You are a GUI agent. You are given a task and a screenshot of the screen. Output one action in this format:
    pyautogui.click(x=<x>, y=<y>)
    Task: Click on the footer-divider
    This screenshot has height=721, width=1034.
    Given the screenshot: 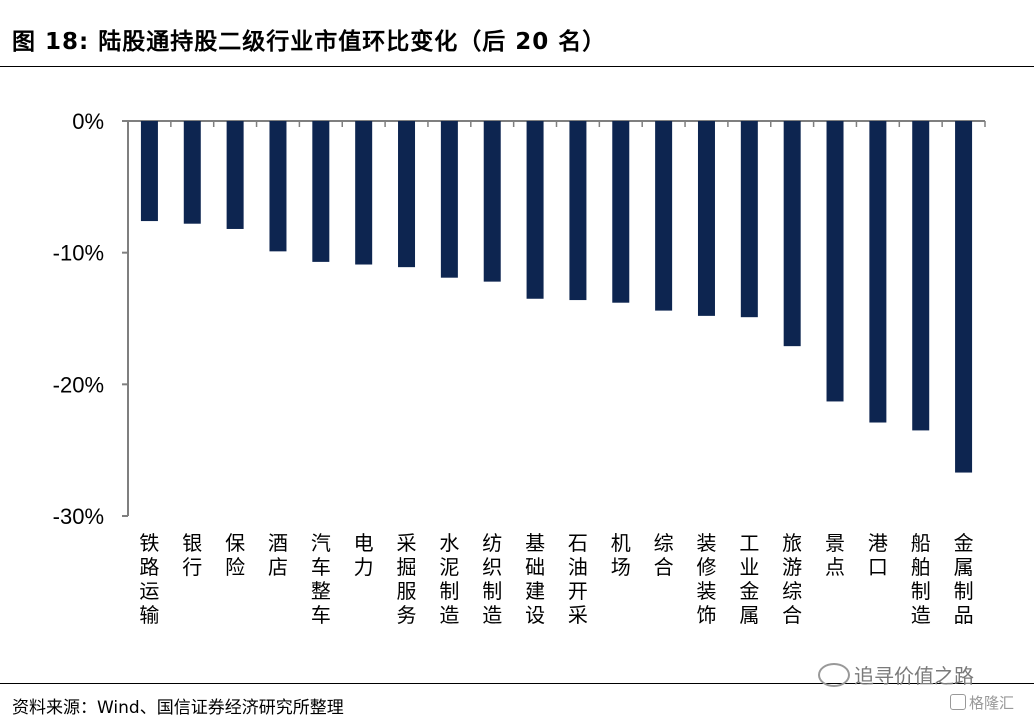 What is the action you would take?
    pyautogui.click(x=517, y=683)
    